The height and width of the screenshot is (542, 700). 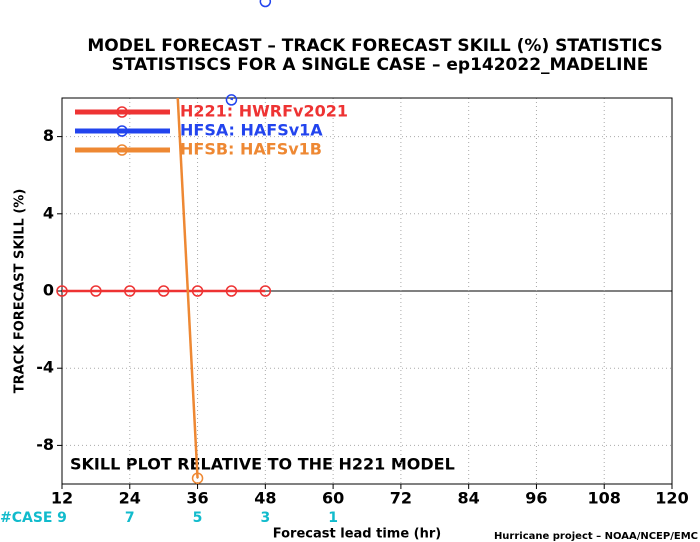 I want to click on x-tick-label: 72, so click(x=401, y=498).